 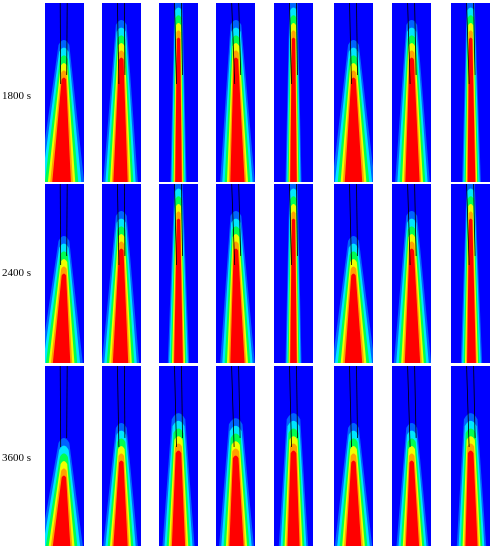 What do you see at coordinates (17, 458) in the screenshot?
I see `row-label-3600s: 3600 s` at bounding box center [17, 458].